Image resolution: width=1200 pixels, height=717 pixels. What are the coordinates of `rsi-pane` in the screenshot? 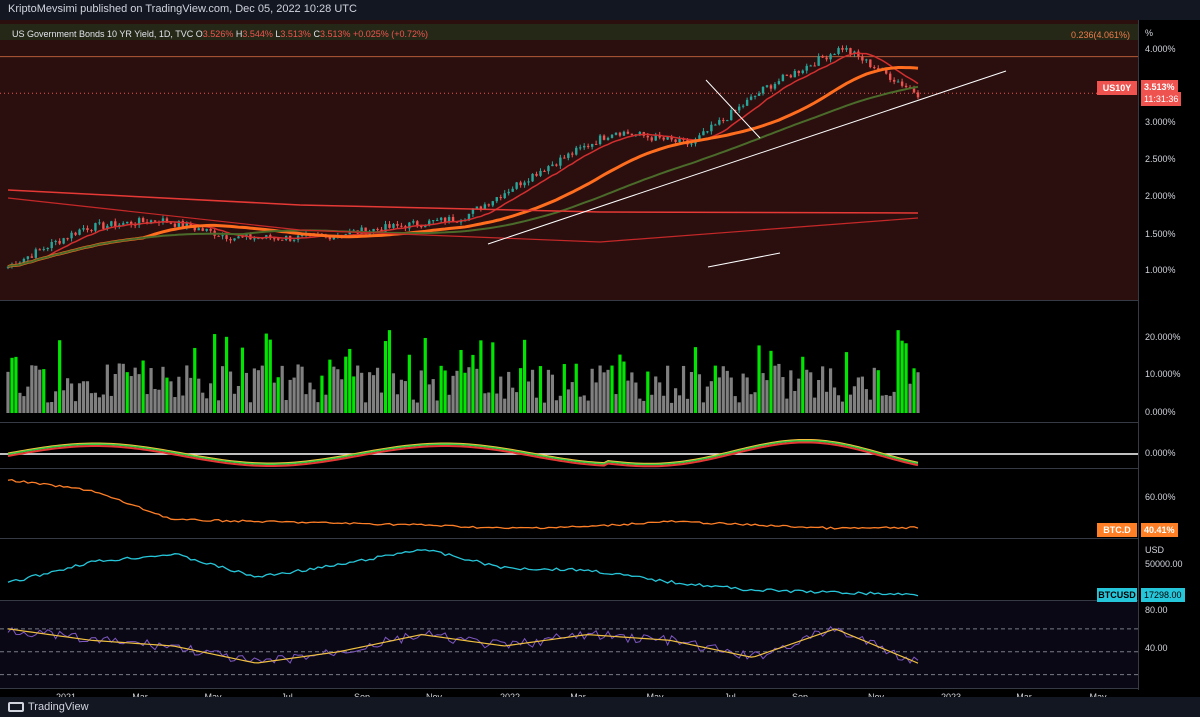 It's located at (569, 644).